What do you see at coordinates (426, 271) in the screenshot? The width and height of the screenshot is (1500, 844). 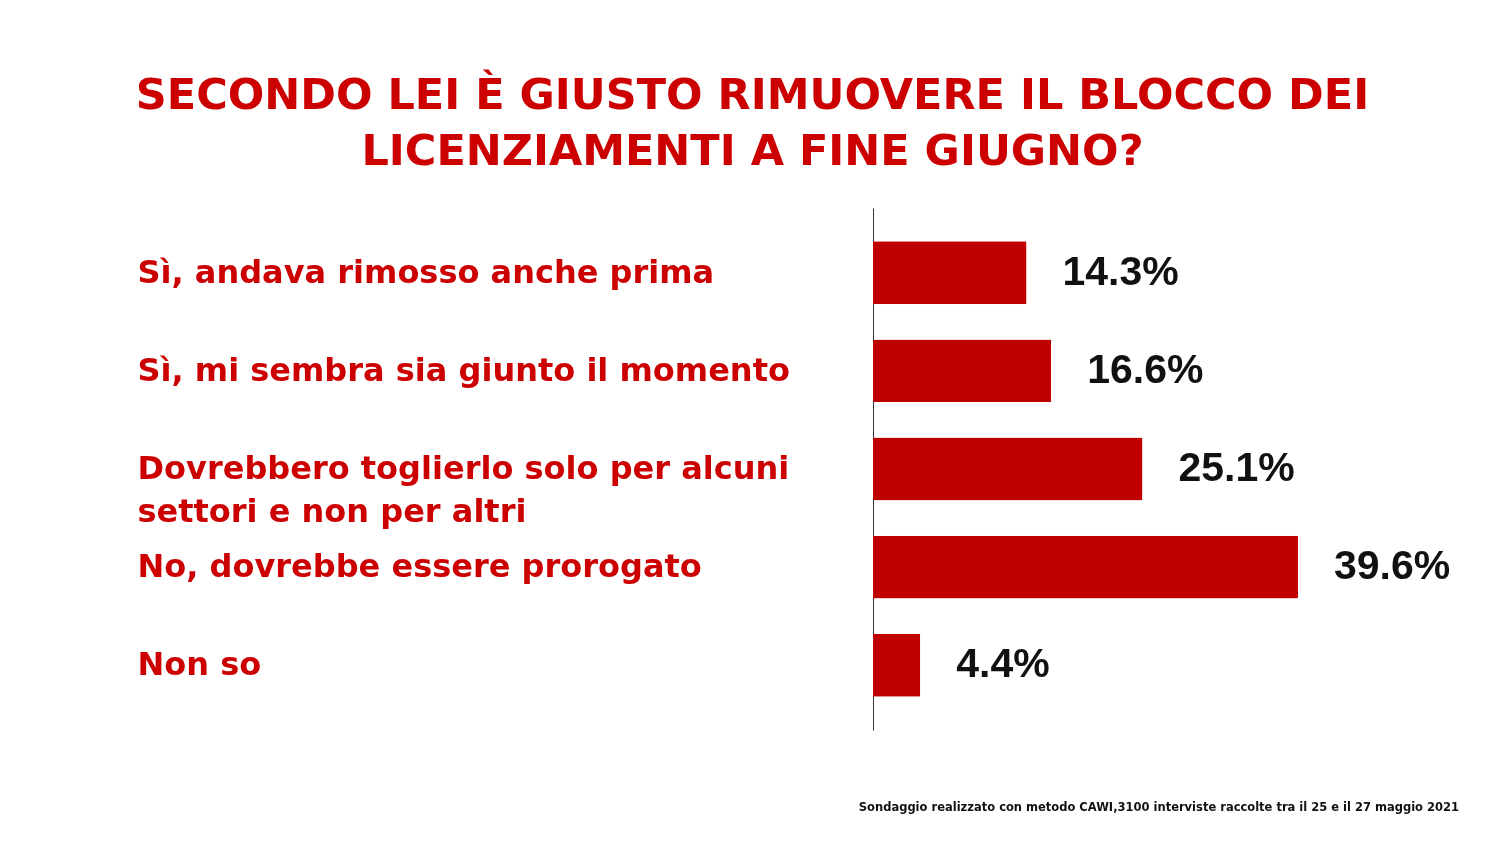 I see `y-tick-label: Sì, andava rimosso anche prima` at bounding box center [426, 271].